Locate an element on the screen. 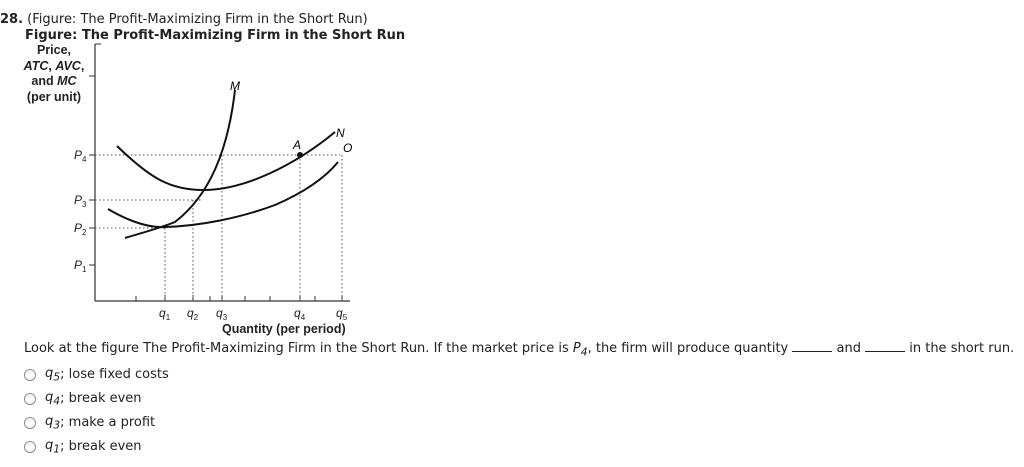 This screenshot has height=467, width=1024. x-tick-label-q4: q4 is located at coordinates (300, 314).